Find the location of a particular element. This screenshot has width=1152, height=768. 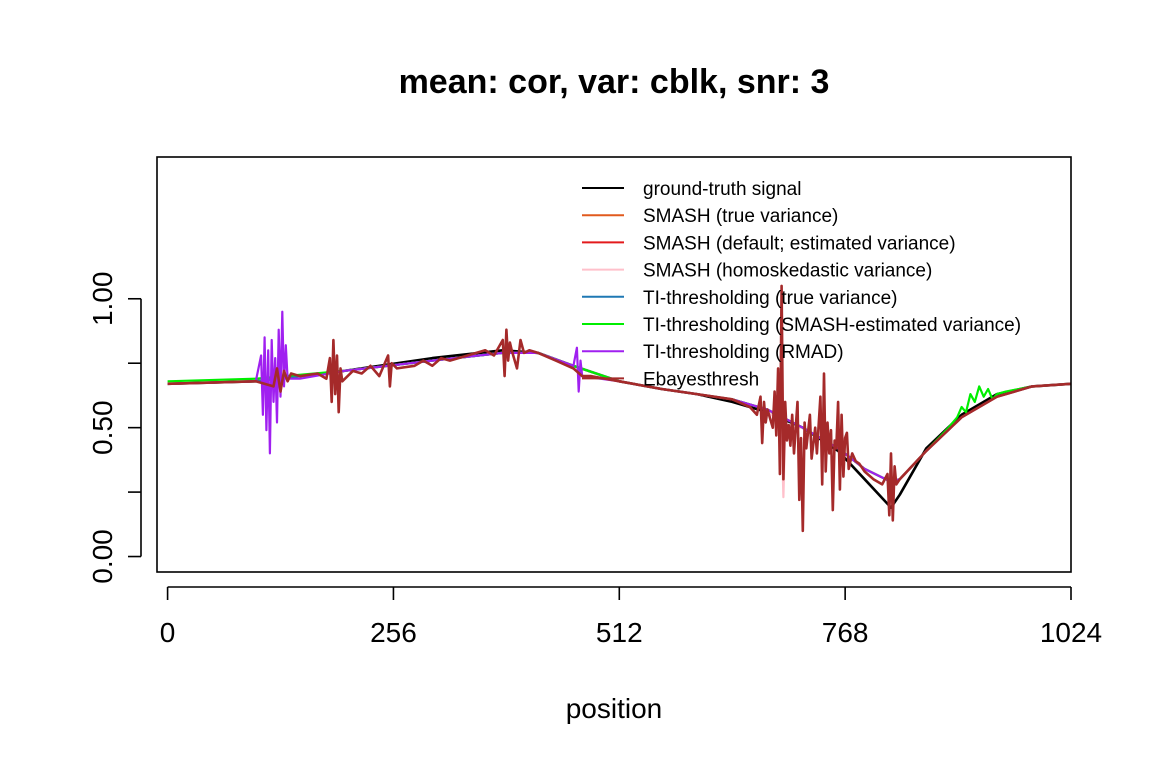

x-tick-label: 512 is located at coordinates (619, 632).